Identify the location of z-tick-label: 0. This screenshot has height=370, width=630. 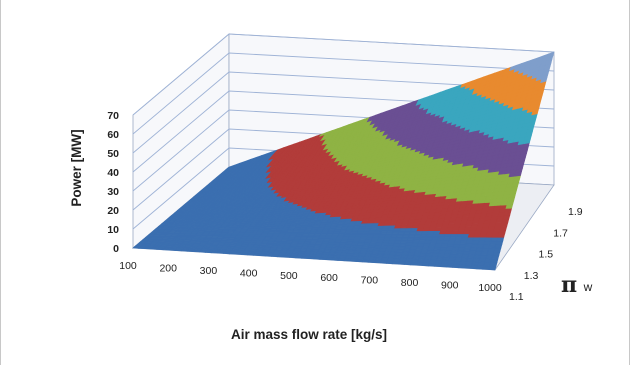
(116, 249).